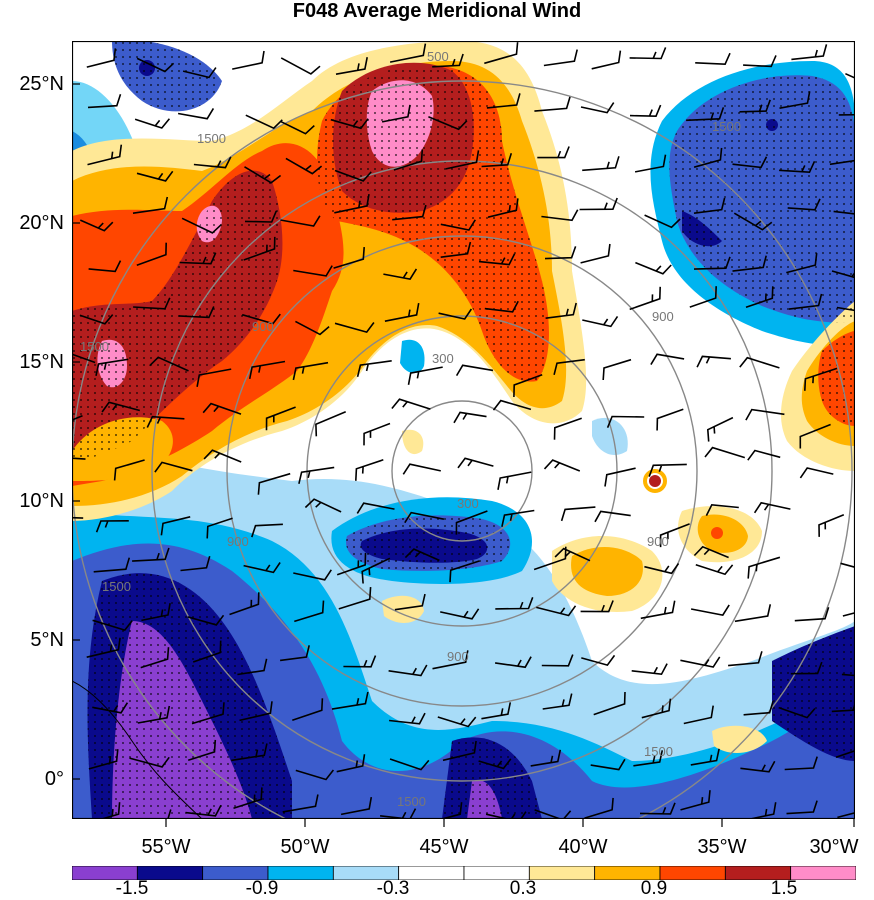  What do you see at coordinates (262, 888) in the screenshot?
I see `colorbar-label: -0.9` at bounding box center [262, 888].